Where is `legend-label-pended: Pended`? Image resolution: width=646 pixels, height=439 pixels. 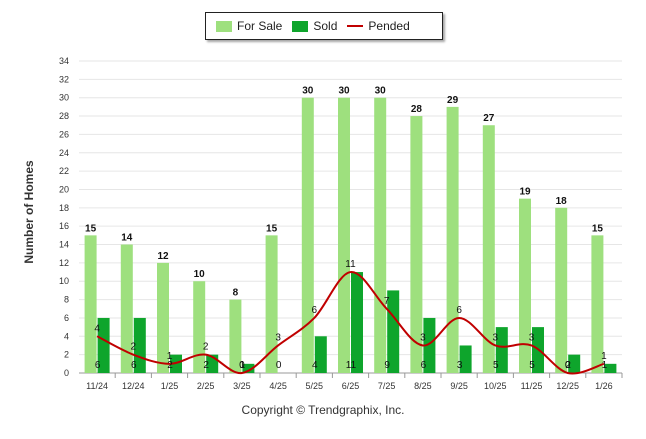 legend-label-pended: Pended is located at coordinates (389, 26).